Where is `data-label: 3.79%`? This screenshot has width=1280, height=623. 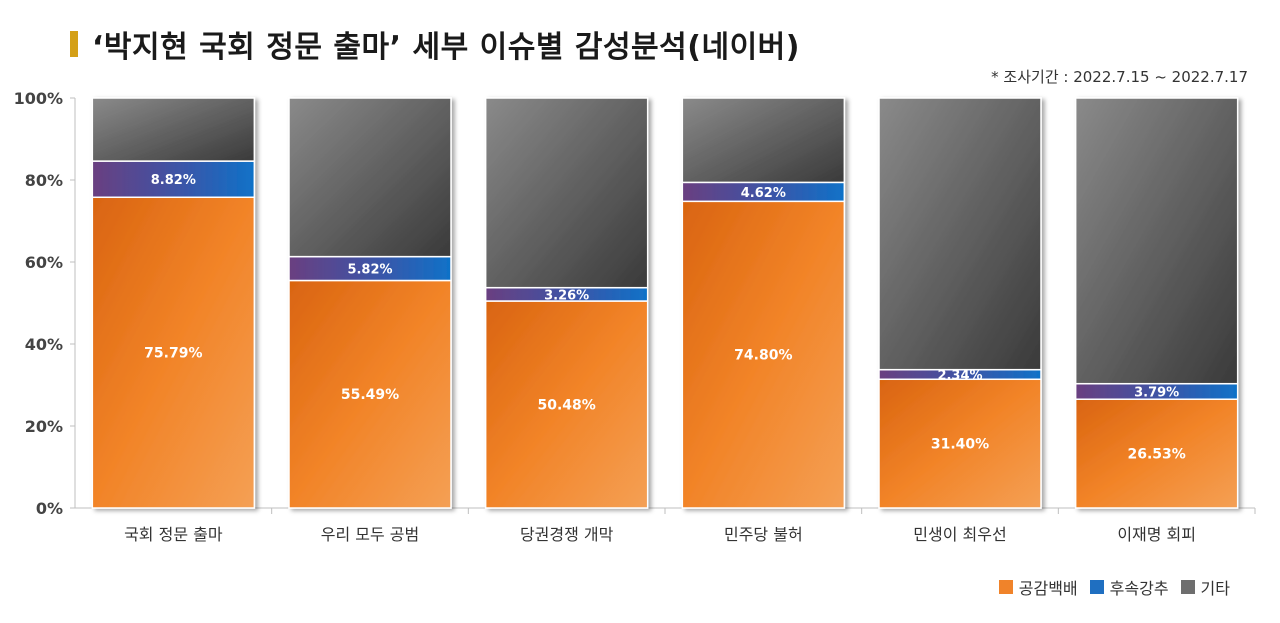 data-label: 3.79% is located at coordinates (1156, 392).